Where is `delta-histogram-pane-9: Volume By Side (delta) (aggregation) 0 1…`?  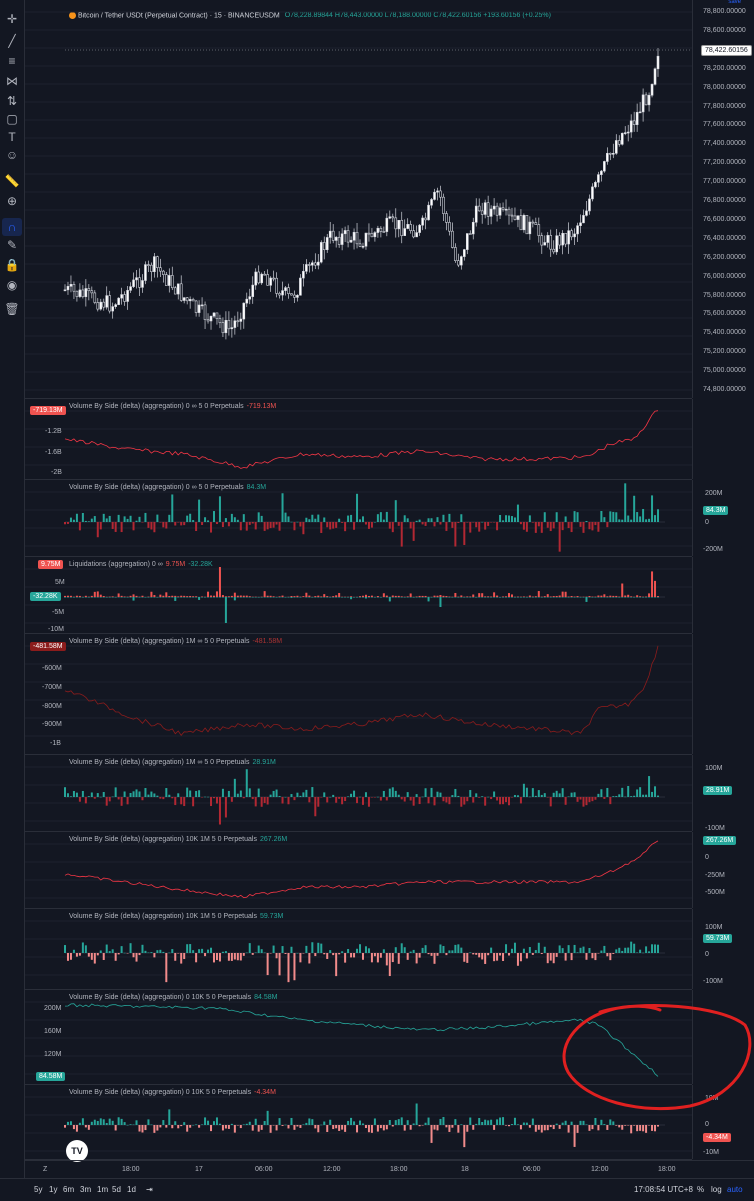
delta-histogram-pane-9: Volume By Side (delta) (aggregation) 0 1… is located at coordinates (358, 1122).